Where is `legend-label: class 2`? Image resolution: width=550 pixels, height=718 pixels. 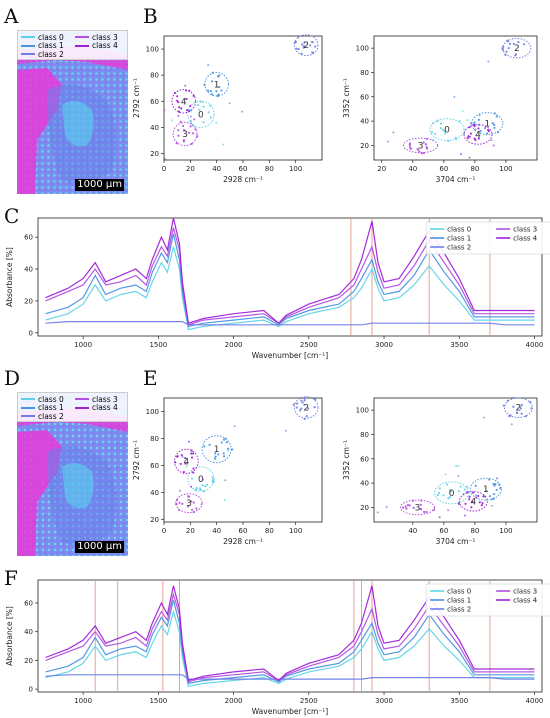 legend-label: class 2 is located at coordinates (459, 248).